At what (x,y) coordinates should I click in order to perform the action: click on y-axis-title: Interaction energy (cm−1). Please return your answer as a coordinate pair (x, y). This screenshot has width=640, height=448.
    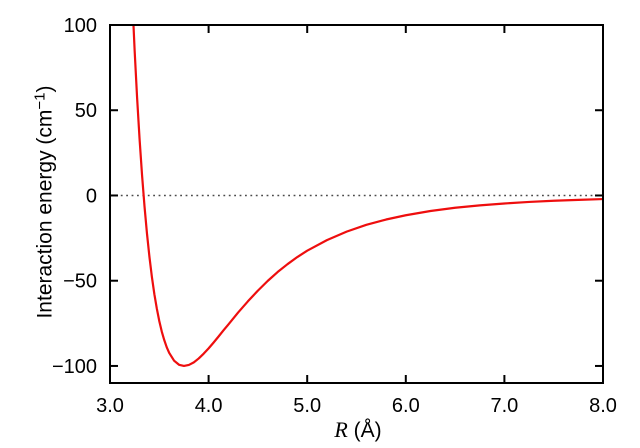
    Looking at the image, I should click on (44, 202).